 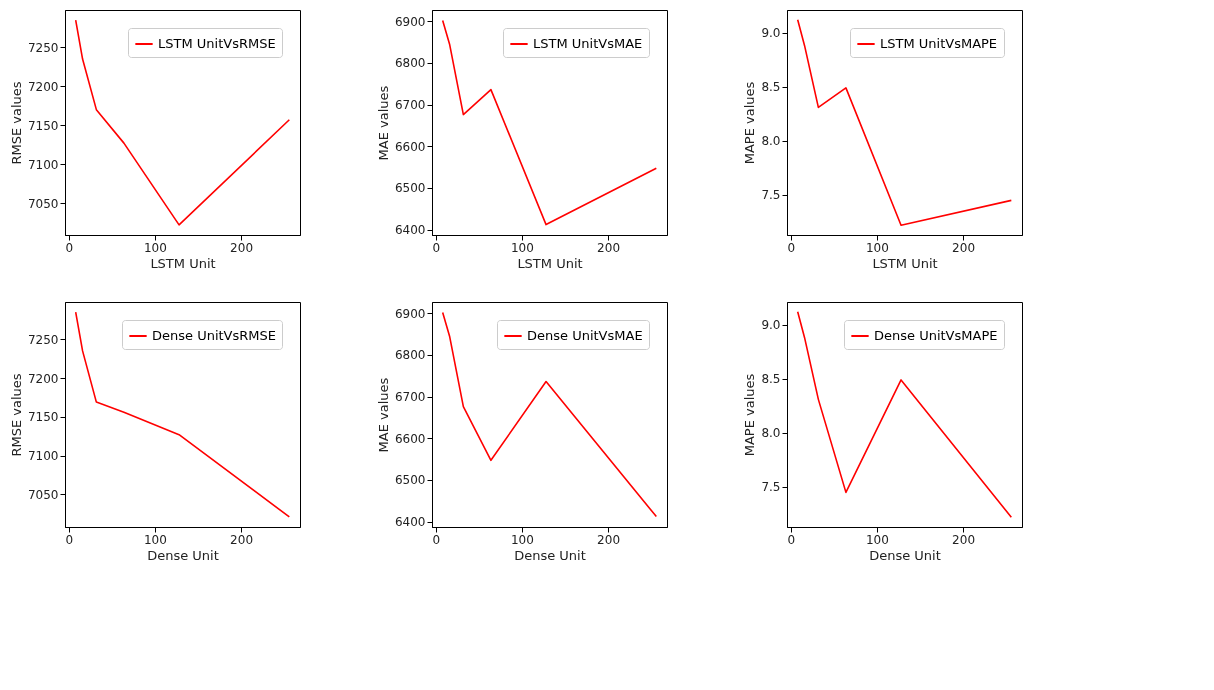 What do you see at coordinates (217, 43) in the screenshot?
I see `legend-label: LSTM UnitVsRMSE` at bounding box center [217, 43].